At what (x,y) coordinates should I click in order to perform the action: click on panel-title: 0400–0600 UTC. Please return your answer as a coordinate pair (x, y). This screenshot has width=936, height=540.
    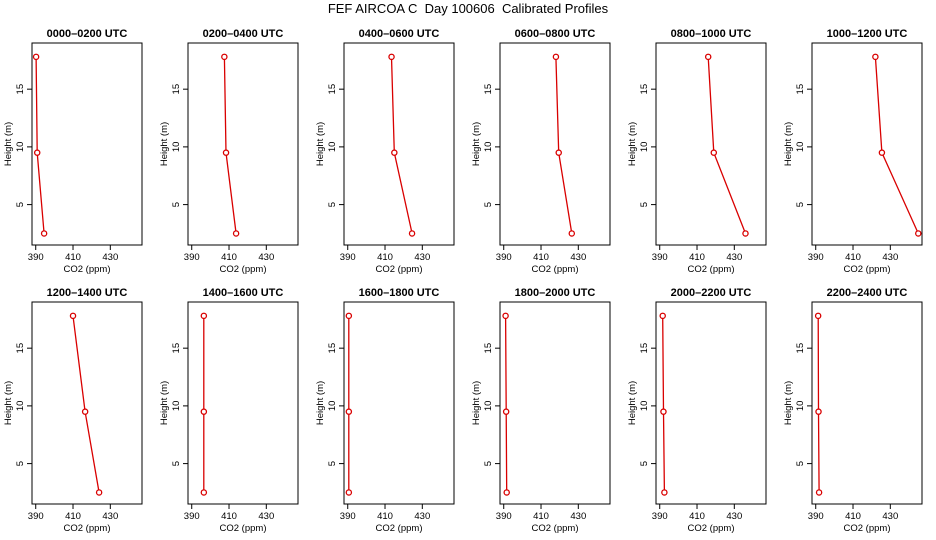
    Looking at the image, I should click on (399, 34).